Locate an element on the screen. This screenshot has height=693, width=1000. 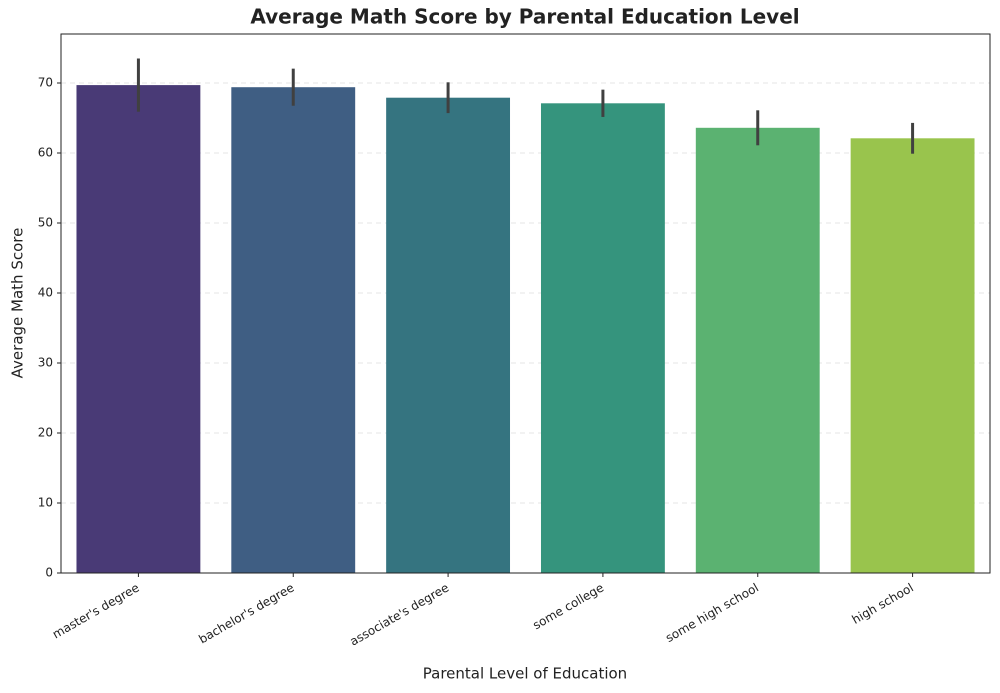
y-tick-label: 0 is located at coordinates (49, 573).